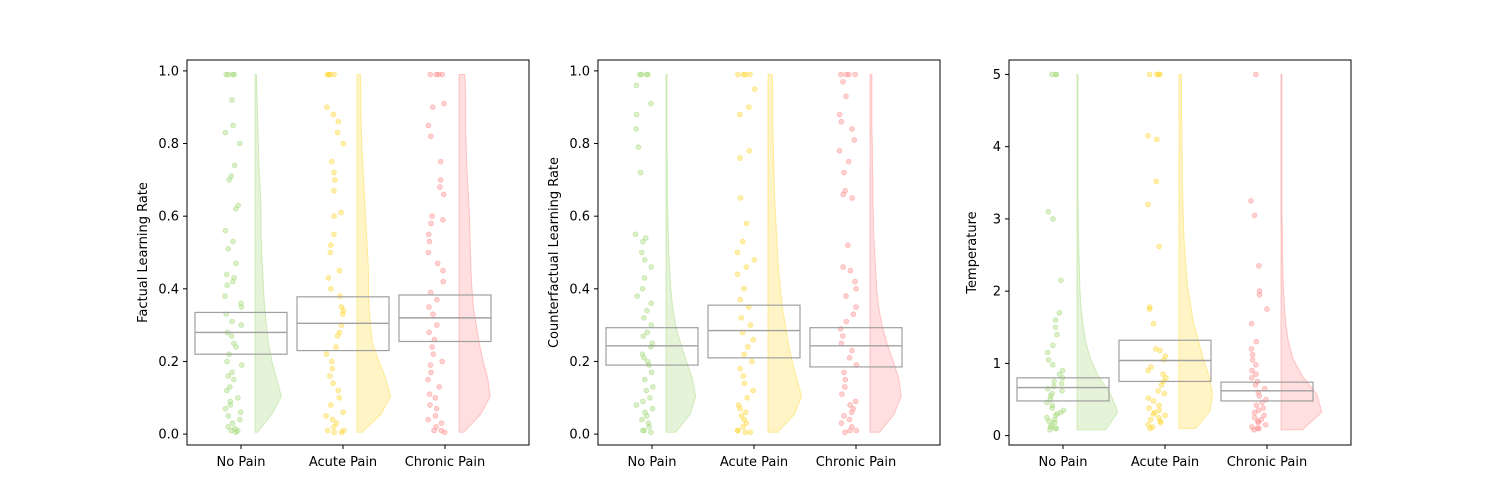  I want to click on y-axis-label: Factual Learning Rate, so click(143, 252).